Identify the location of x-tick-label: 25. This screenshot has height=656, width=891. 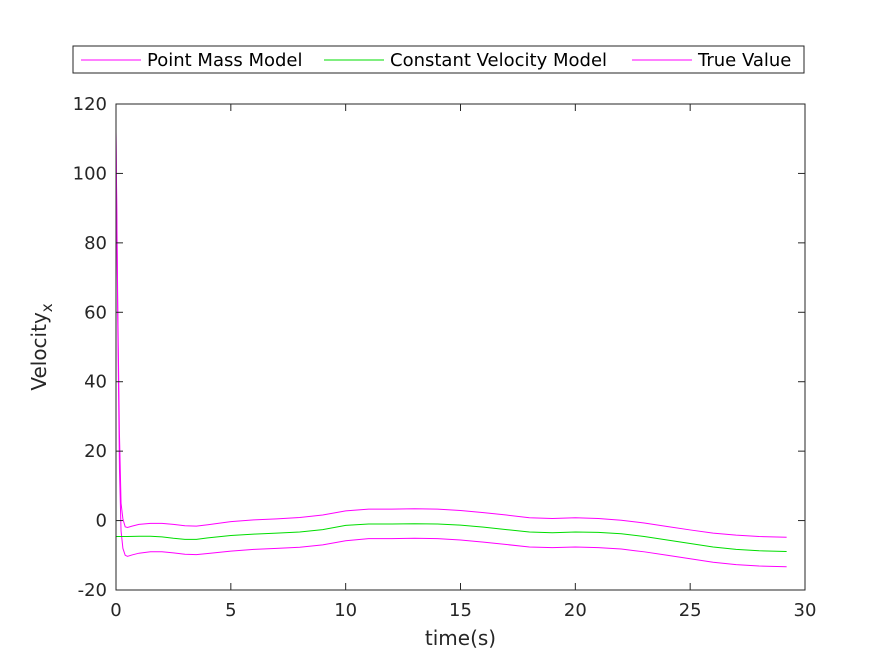
(690, 610).